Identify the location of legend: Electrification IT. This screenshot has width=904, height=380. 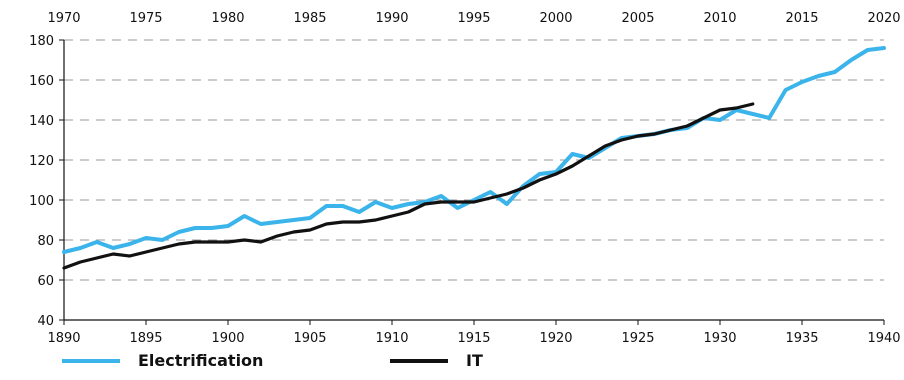
(272, 360).